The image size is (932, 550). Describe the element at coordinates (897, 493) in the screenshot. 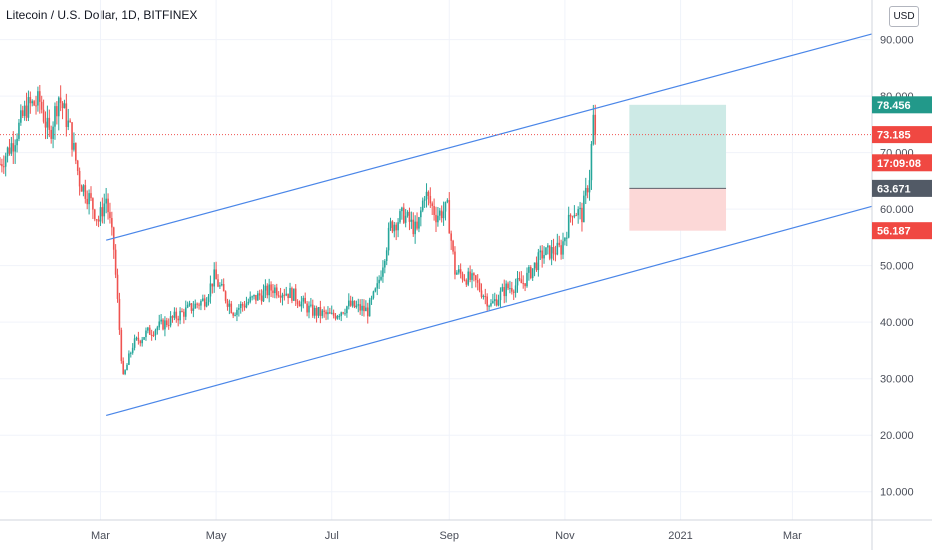

I see `y-tick-label: 10.000` at that location.